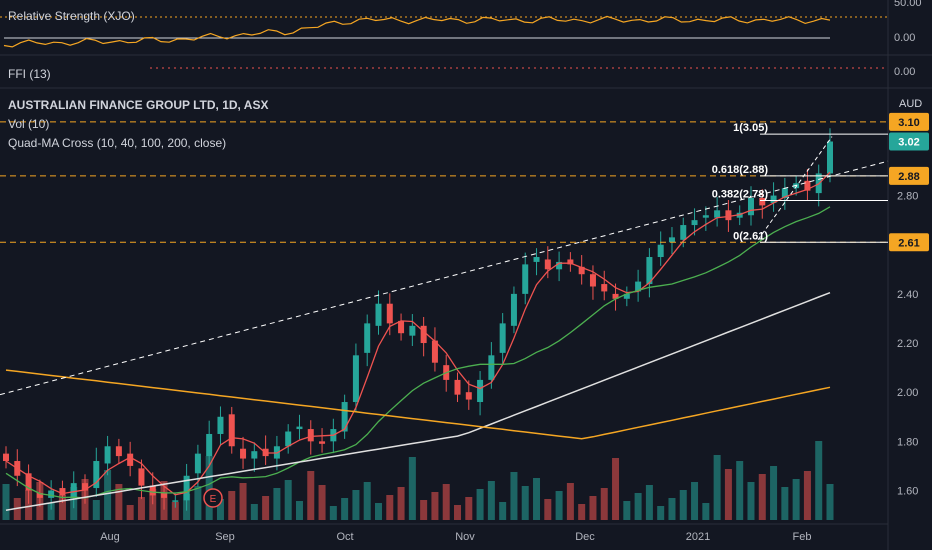 This screenshot has height=550, width=932. I want to click on earnings-marker-label: E, so click(213, 499).